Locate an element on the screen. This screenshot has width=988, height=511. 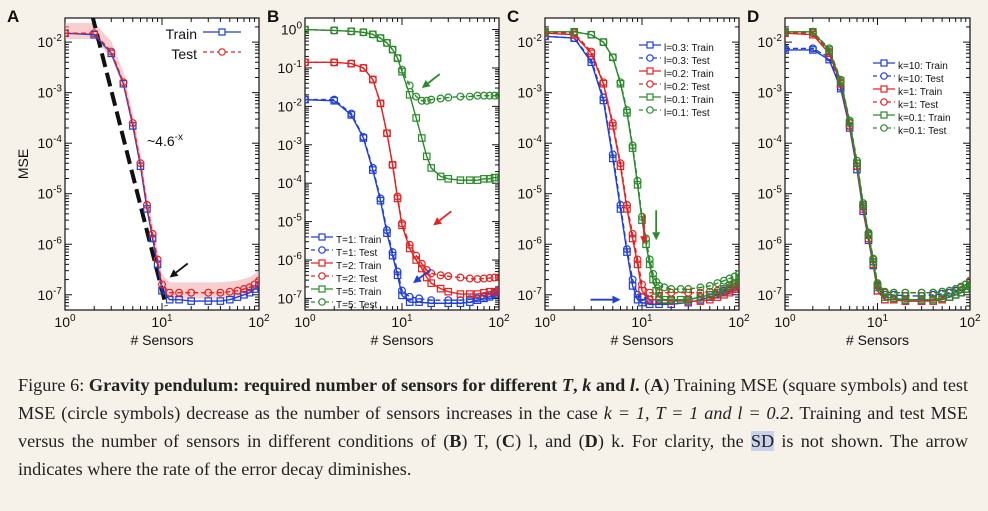
legend-label: k=10: Test is located at coordinates (921, 79).